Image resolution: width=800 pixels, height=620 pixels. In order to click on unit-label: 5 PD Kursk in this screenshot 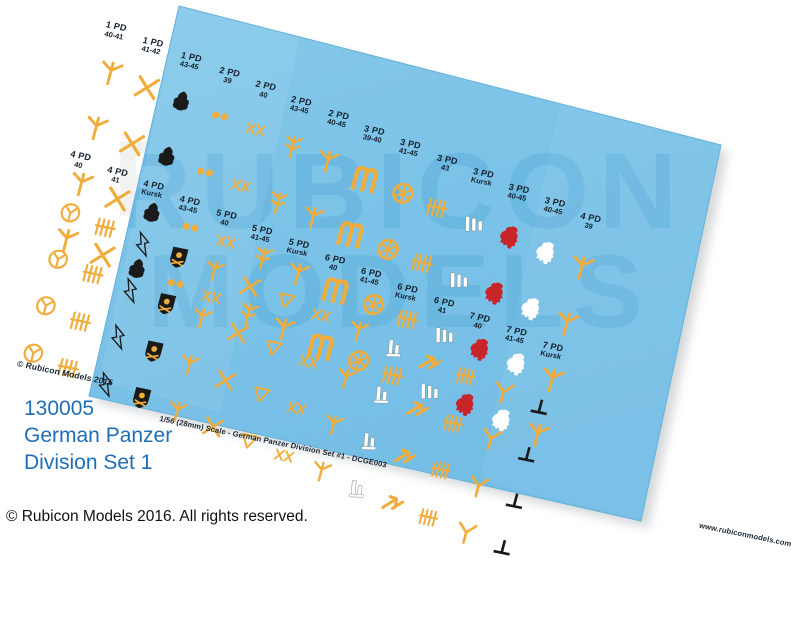, I will do `click(297, 248)`.